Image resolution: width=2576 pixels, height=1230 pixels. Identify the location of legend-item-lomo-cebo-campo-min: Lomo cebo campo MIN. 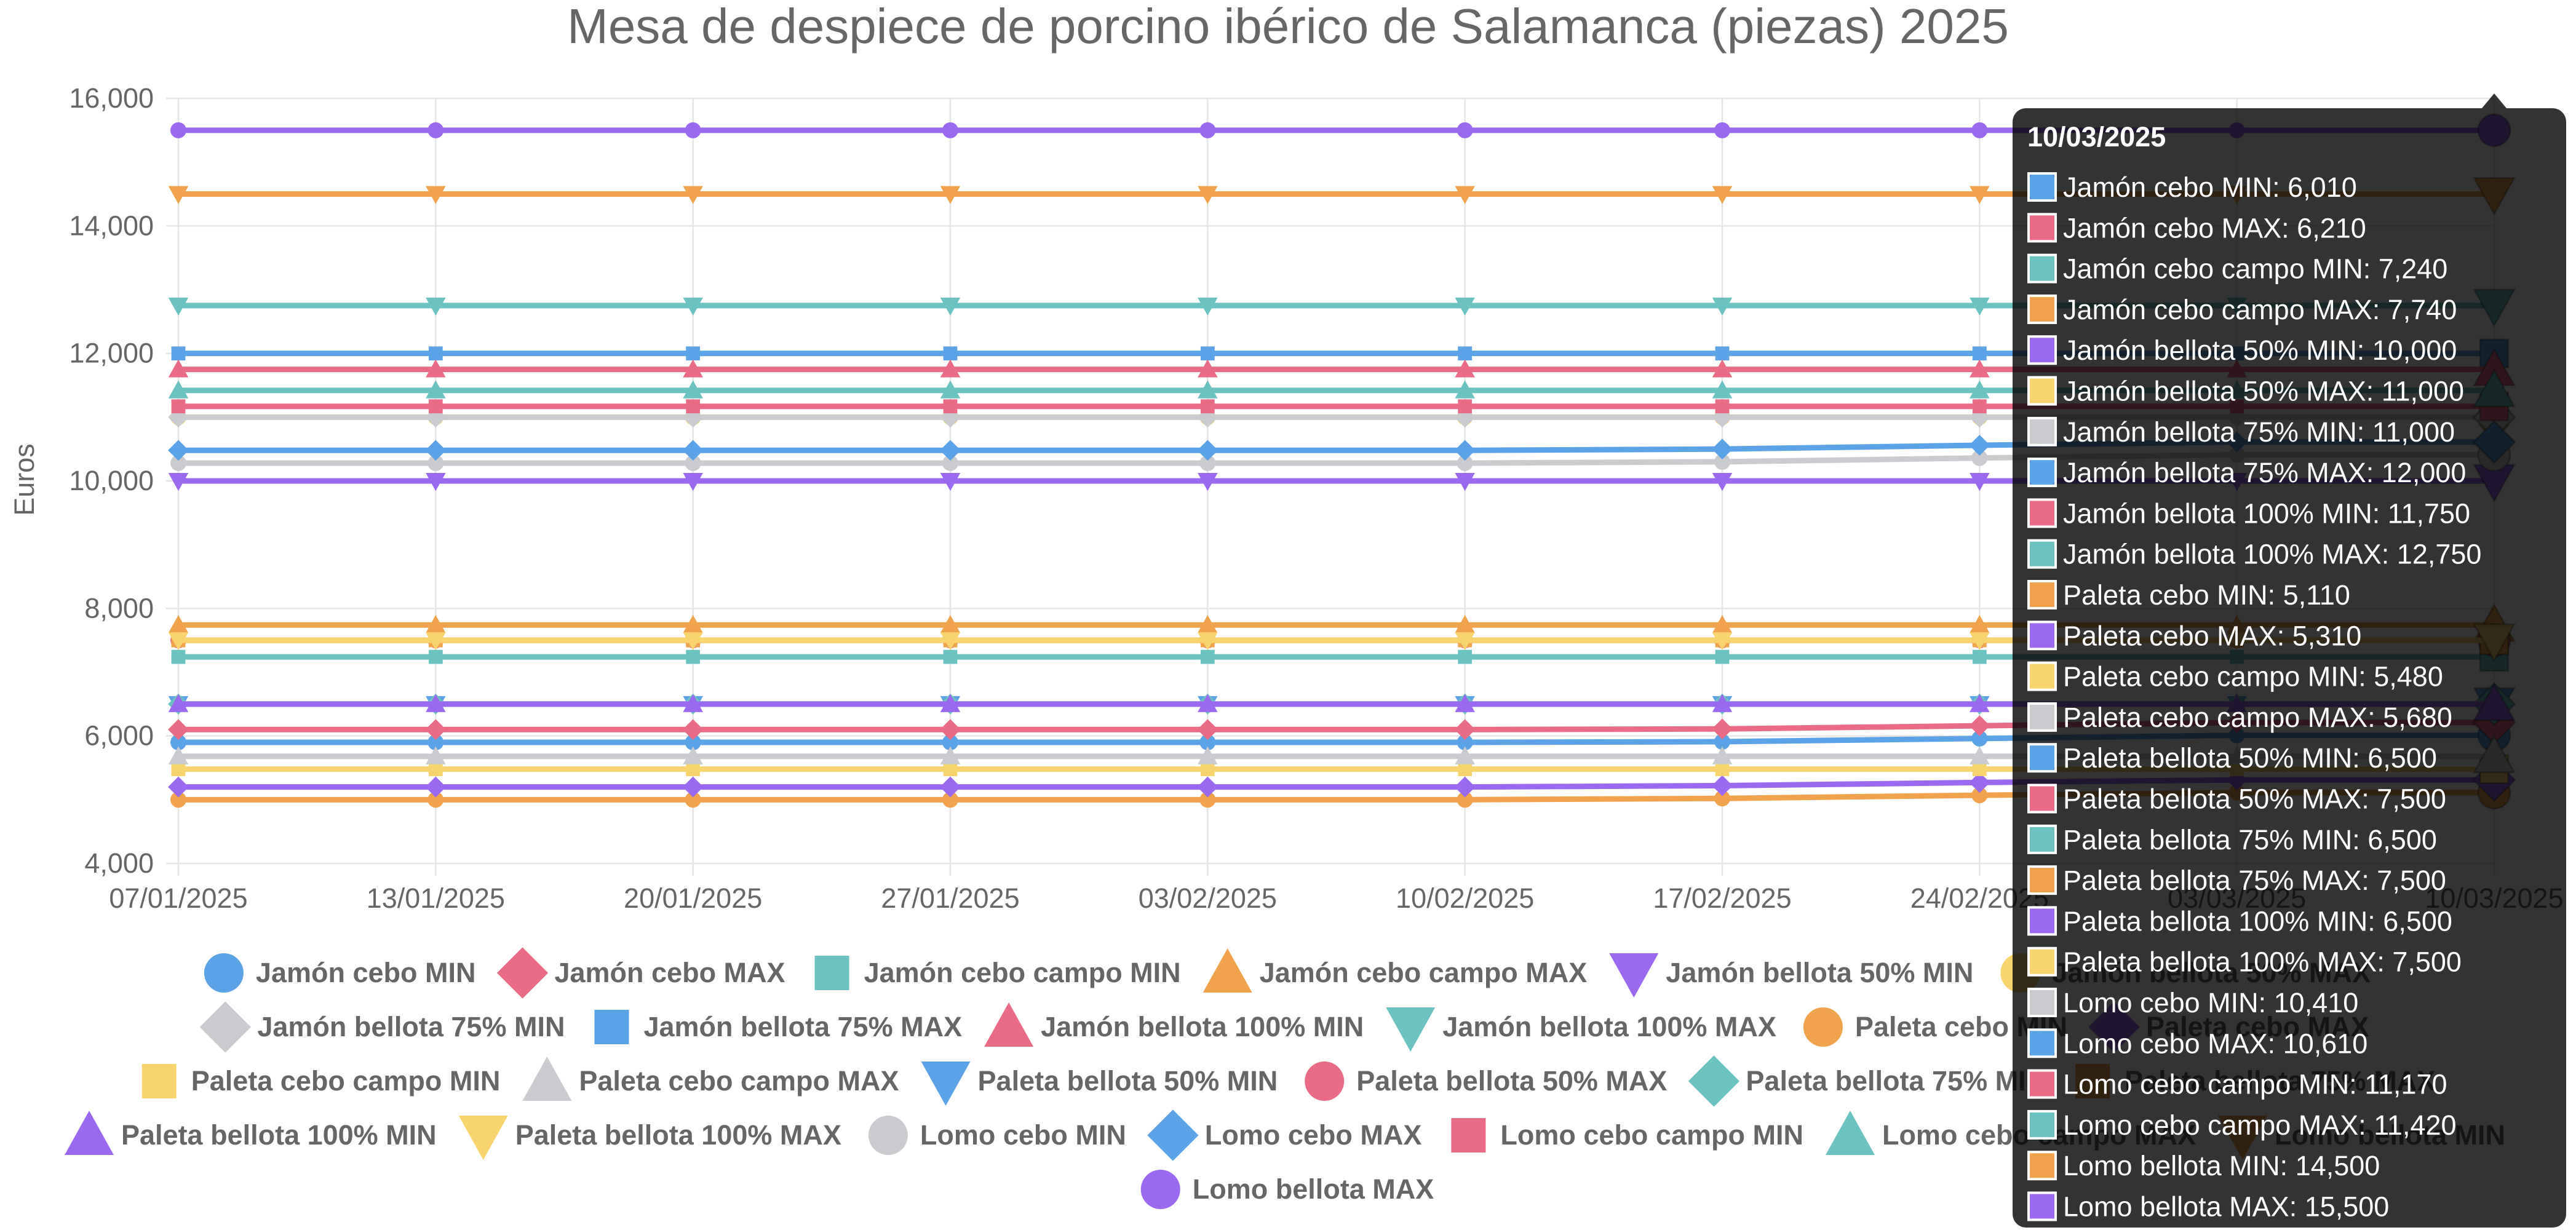
(1627, 1135).